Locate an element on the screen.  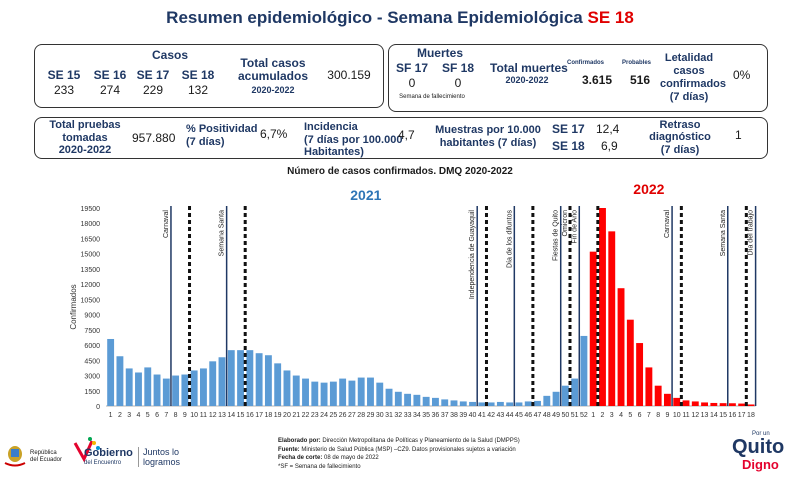
nota-sf: *SF = Semana de fallecimiento is located at coordinates (319, 466).